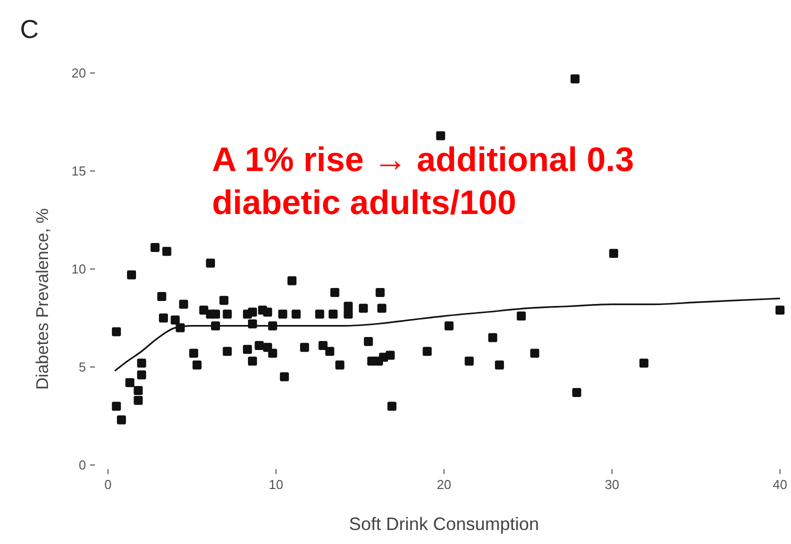  I want to click on y-tick-label: 0, so click(82, 465).